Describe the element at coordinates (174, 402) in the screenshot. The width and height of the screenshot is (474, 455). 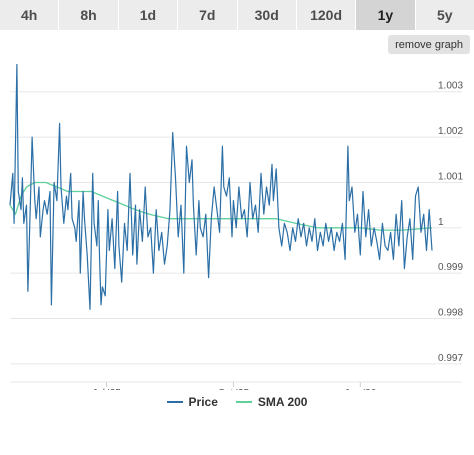
I see `legend-swatch-price` at that location.